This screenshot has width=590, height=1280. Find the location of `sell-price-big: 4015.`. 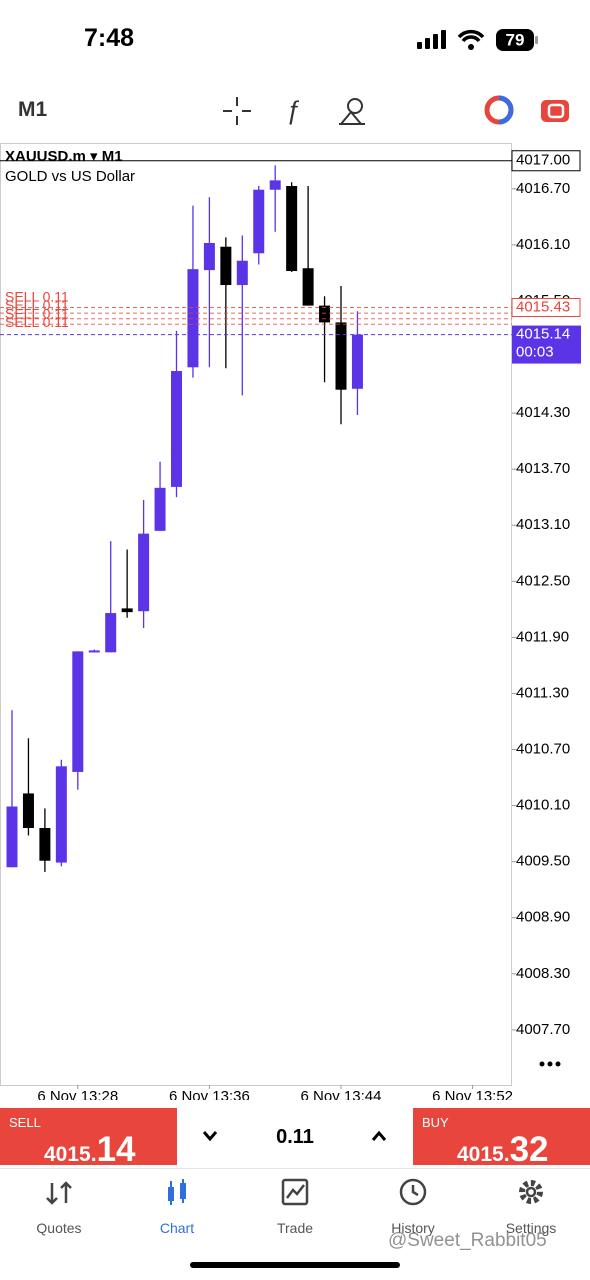

sell-price-big: 4015. is located at coordinates (70, 1154).